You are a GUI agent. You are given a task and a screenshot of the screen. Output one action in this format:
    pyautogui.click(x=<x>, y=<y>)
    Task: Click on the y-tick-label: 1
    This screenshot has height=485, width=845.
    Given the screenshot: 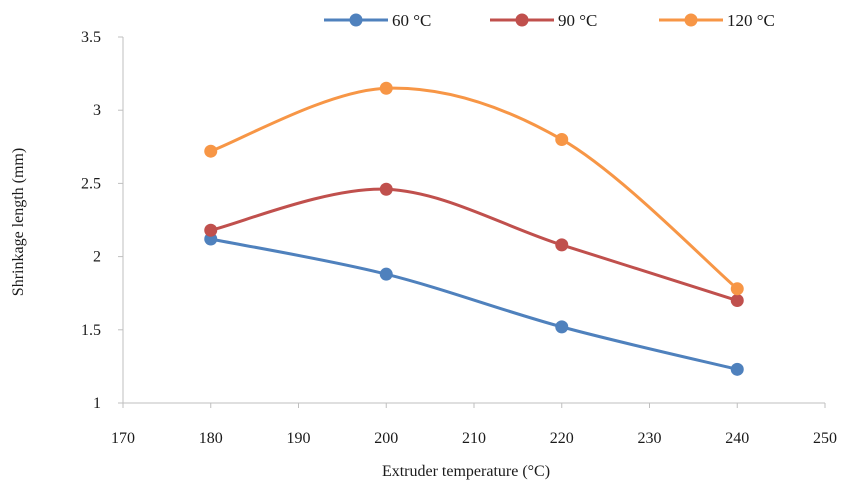 What is the action you would take?
    pyautogui.click(x=97, y=403)
    